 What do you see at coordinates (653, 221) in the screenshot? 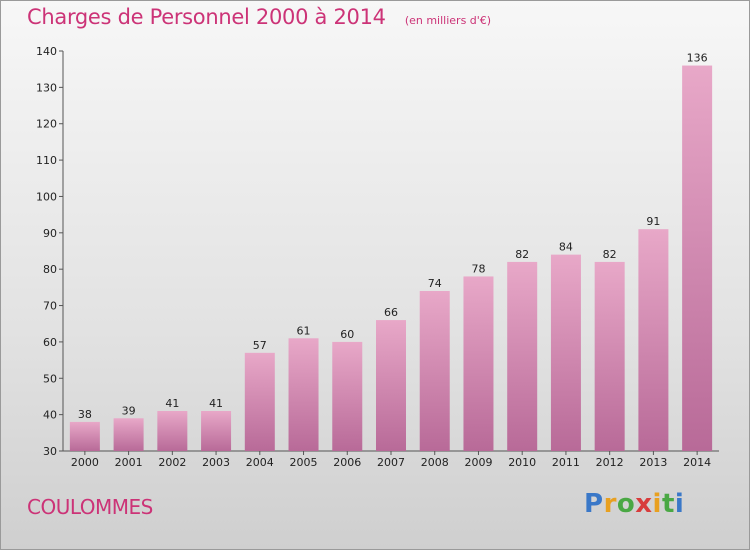
I see `bar-value-label: 91` at bounding box center [653, 221].